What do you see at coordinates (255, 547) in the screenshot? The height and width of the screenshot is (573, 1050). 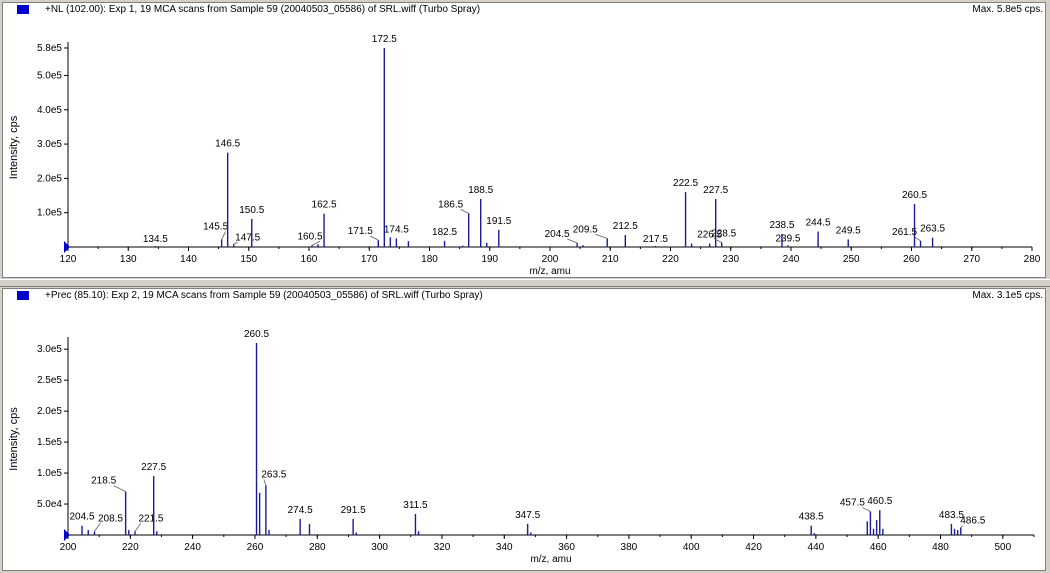 I see `x-tick-label: 260` at bounding box center [255, 547].